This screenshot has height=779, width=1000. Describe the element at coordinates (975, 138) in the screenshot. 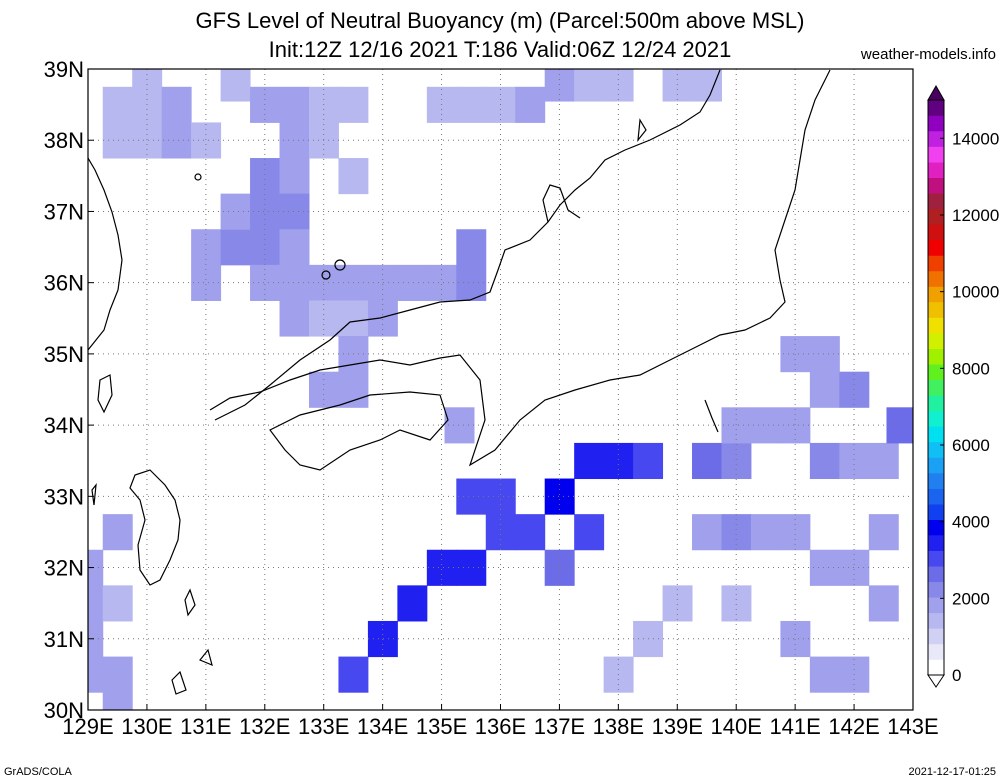

I see `colorbar-label: 14000` at that location.